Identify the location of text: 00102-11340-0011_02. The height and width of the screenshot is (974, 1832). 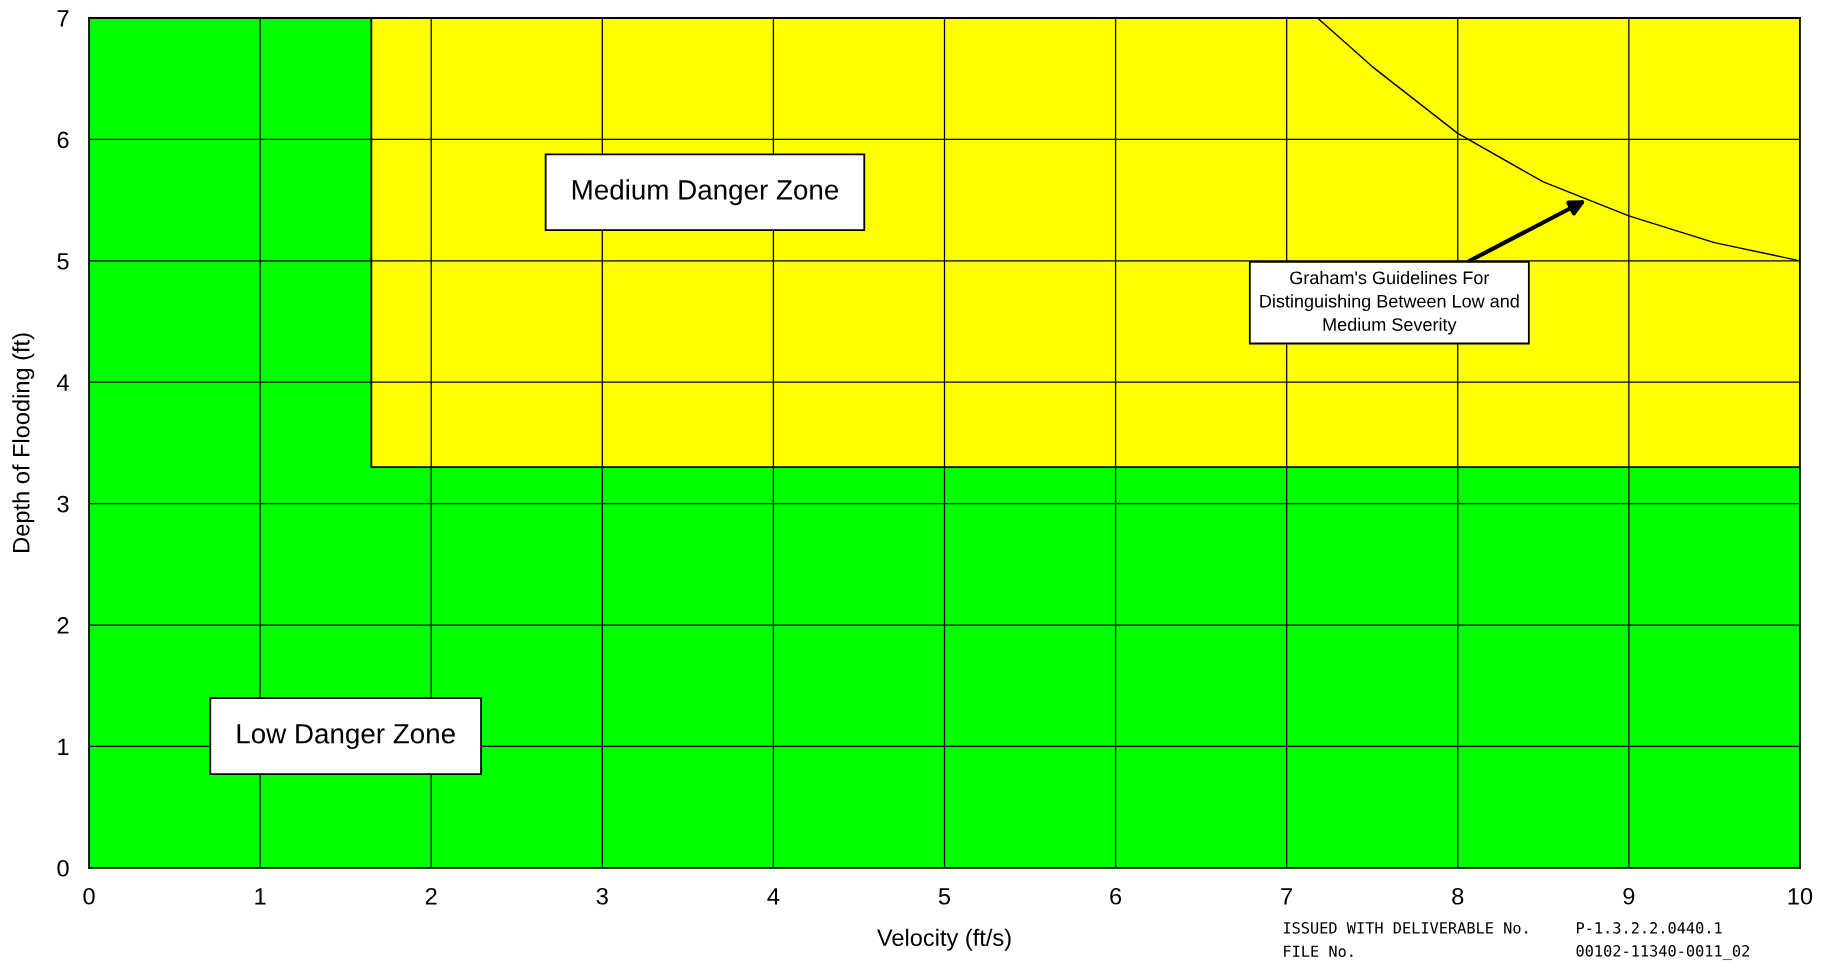
(1662, 953).